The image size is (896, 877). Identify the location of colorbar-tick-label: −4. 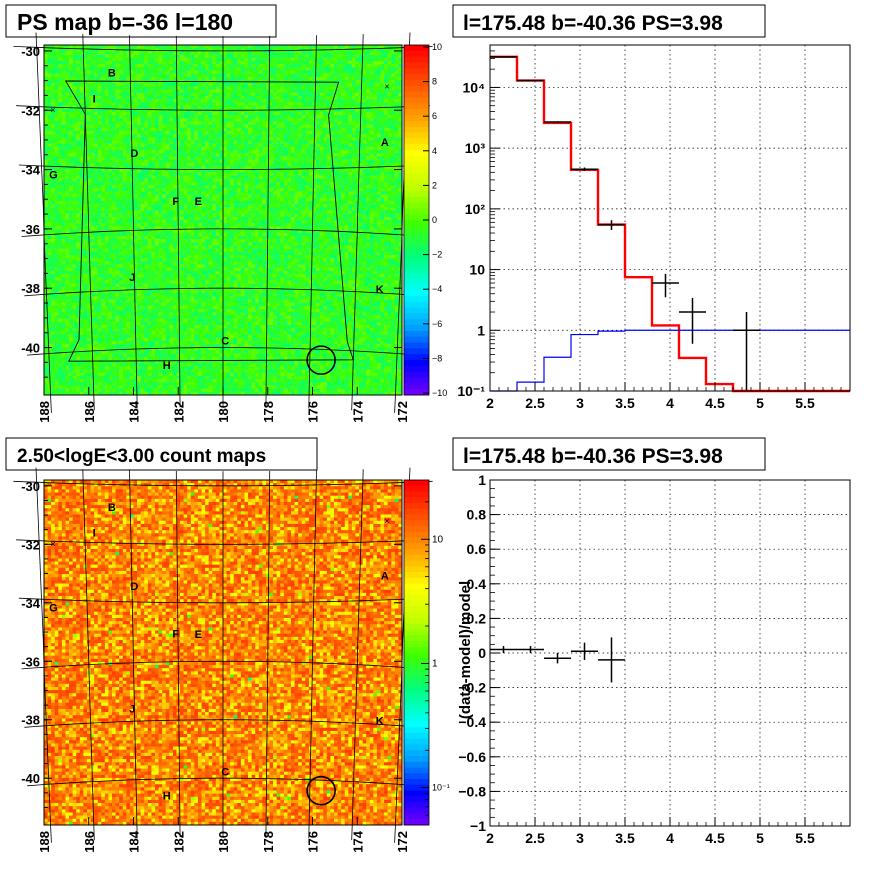
(437, 289).